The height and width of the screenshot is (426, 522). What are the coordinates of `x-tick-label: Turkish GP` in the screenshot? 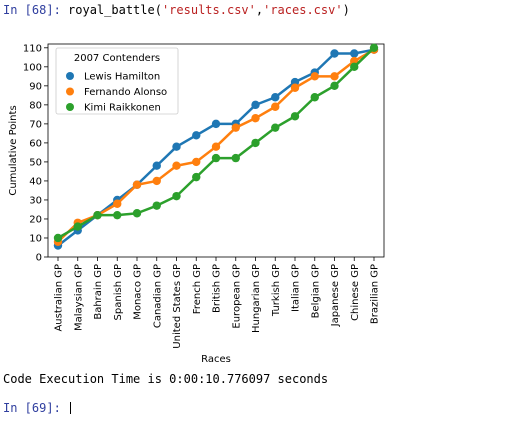 It's located at (276, 290).